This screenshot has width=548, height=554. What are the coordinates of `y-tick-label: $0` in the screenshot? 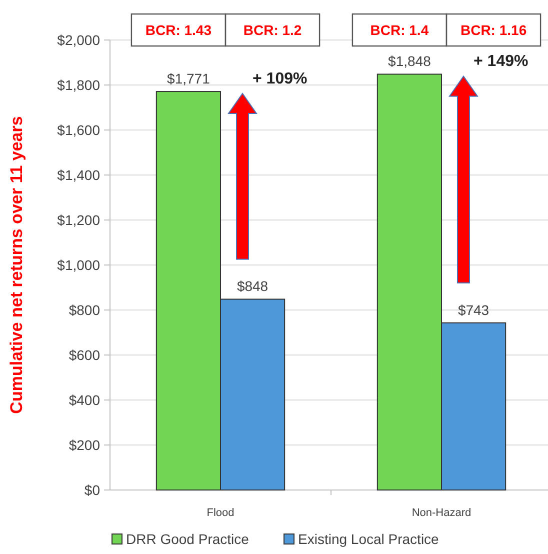 It's located at (92, 490).